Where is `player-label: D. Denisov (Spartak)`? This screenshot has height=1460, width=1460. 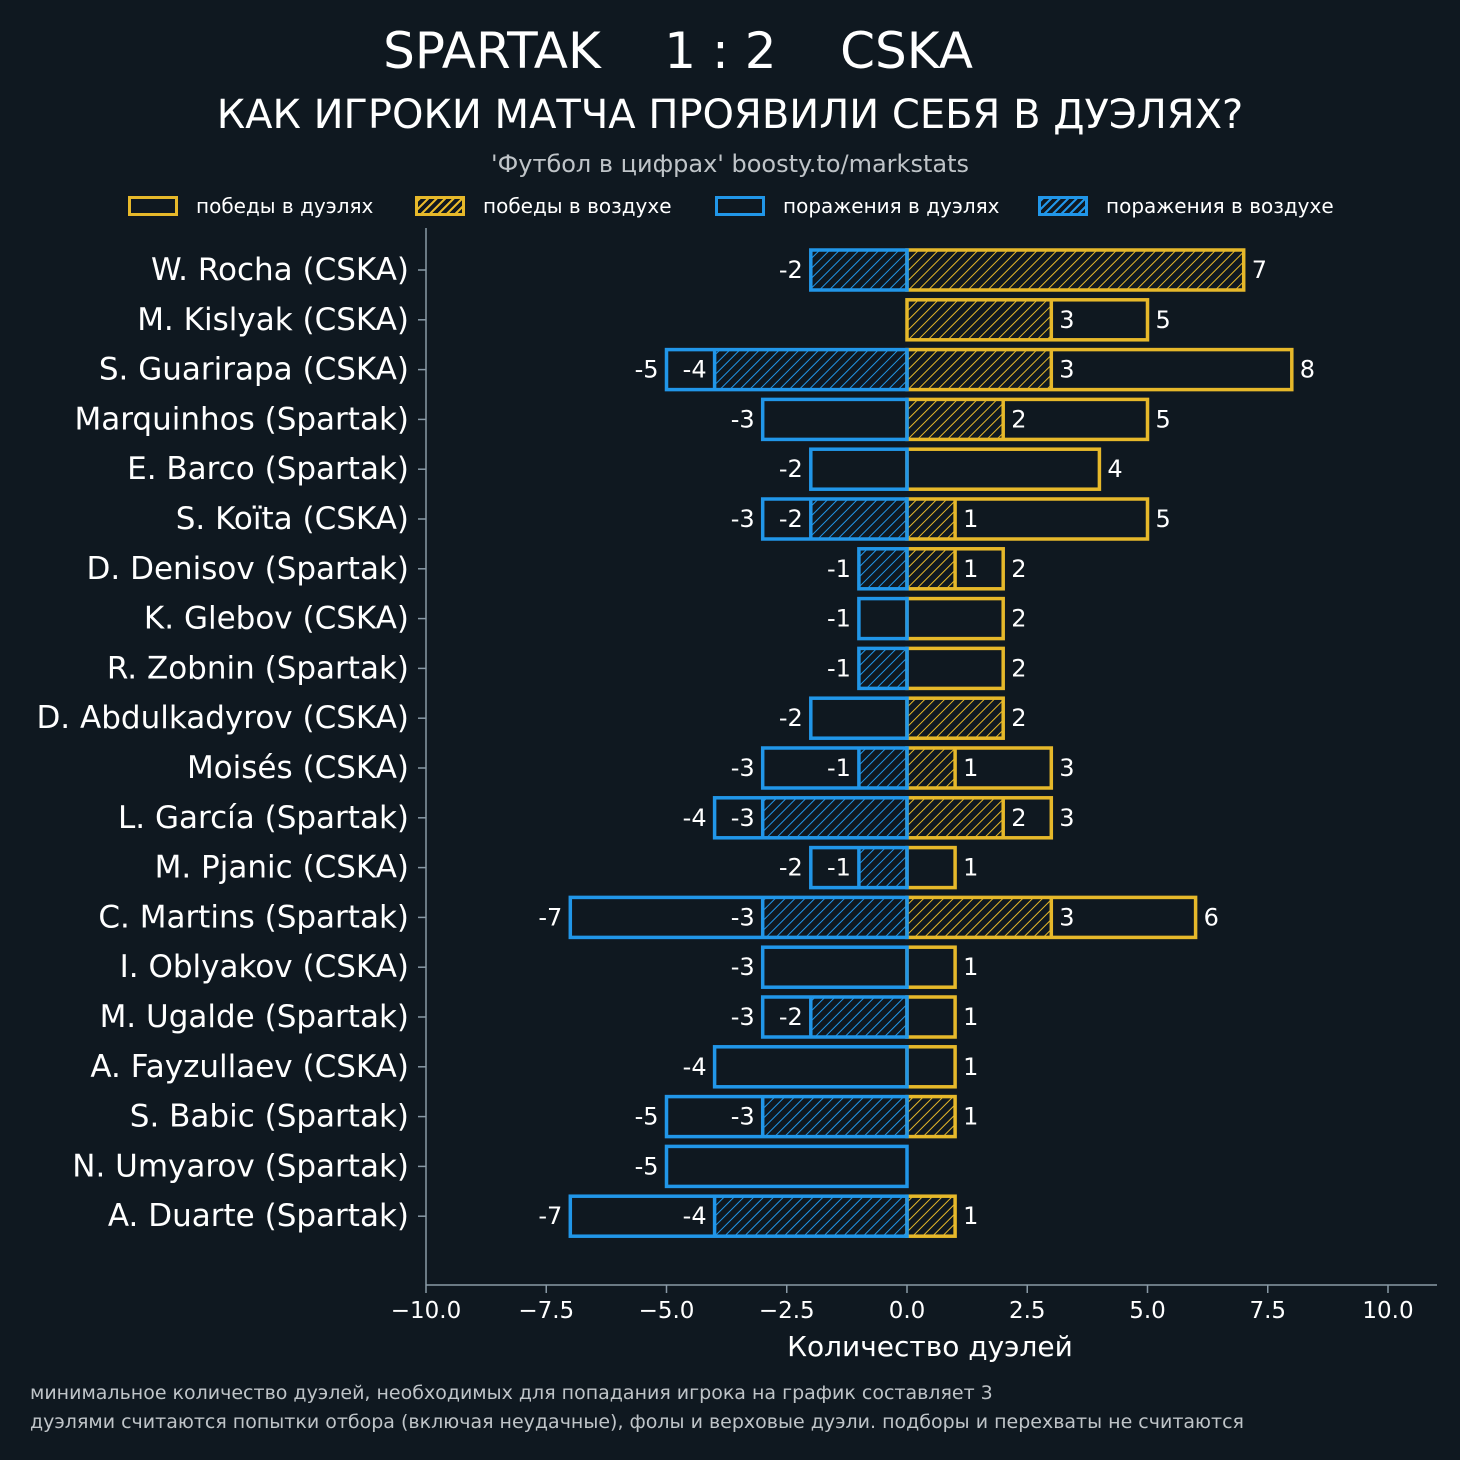 player-label: D. Denisov (Spartak) is located at coordinates (248, 569).